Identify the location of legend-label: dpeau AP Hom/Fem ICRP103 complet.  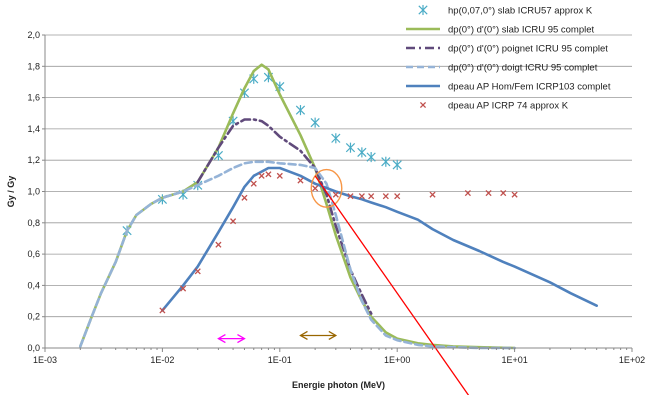
(529, 87).